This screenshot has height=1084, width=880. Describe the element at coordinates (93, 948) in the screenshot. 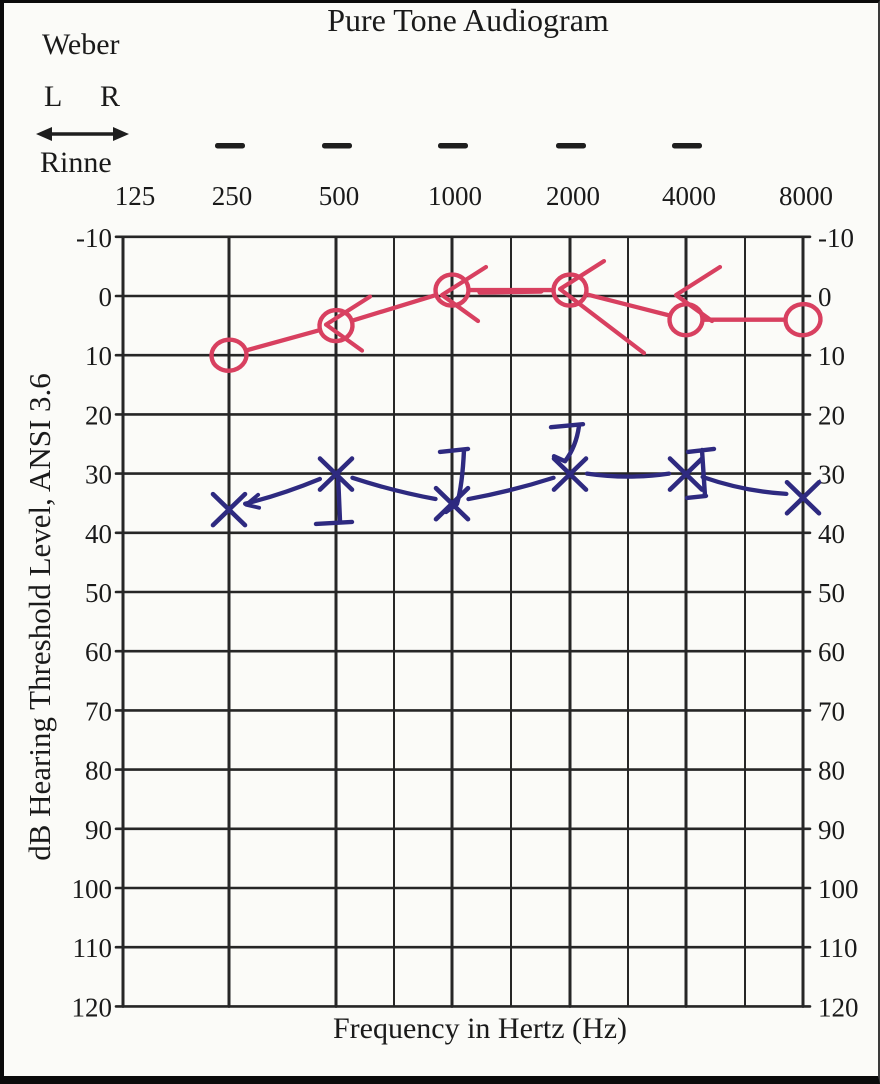

I see `y-tick-left-110: 110` at that location.